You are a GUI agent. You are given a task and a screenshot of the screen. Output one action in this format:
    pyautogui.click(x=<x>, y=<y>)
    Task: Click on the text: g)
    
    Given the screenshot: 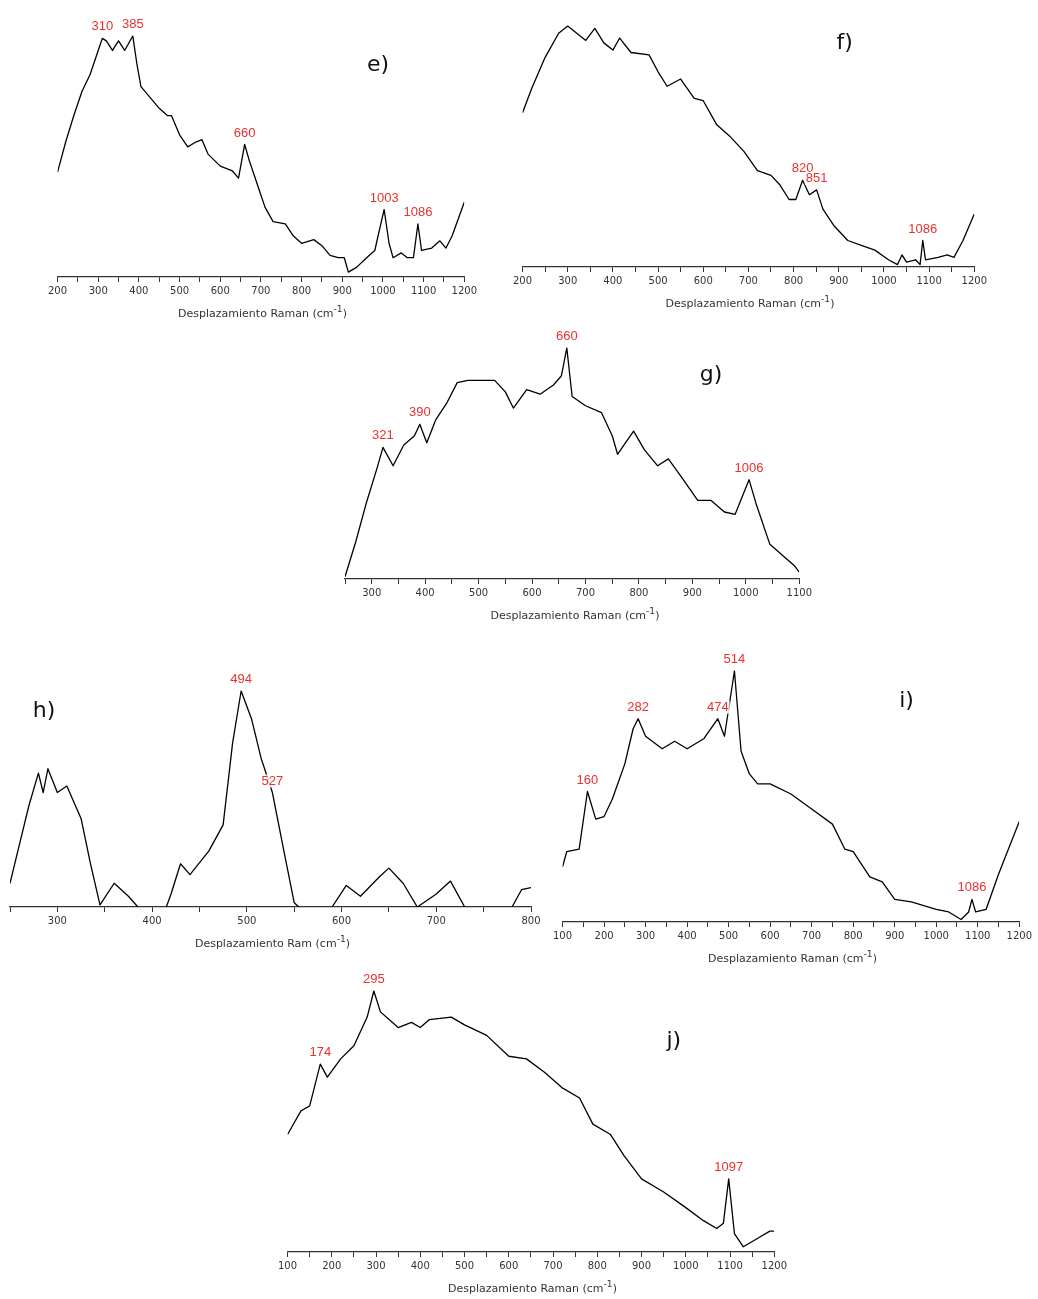 What is the action you would take?
    pyautogui.click(x=711, y=374)
    